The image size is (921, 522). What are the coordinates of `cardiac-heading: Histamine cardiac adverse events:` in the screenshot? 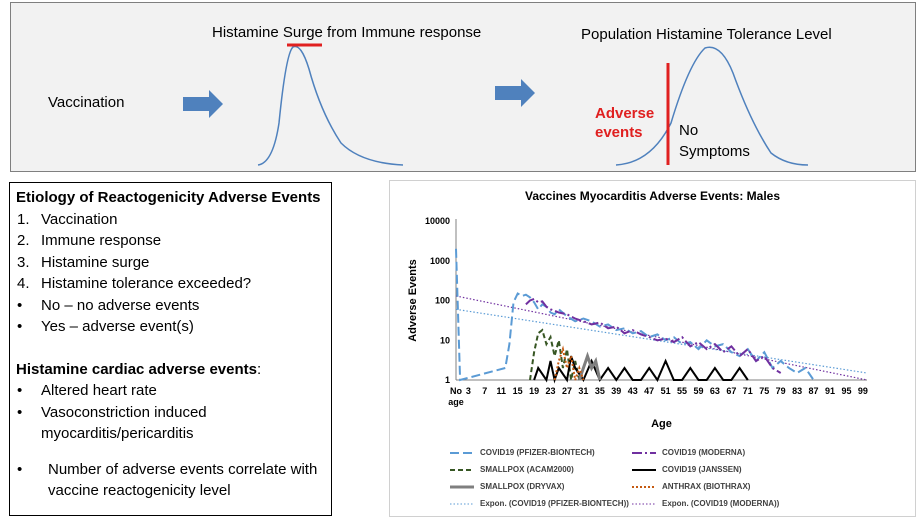 It's located at (170, 370).